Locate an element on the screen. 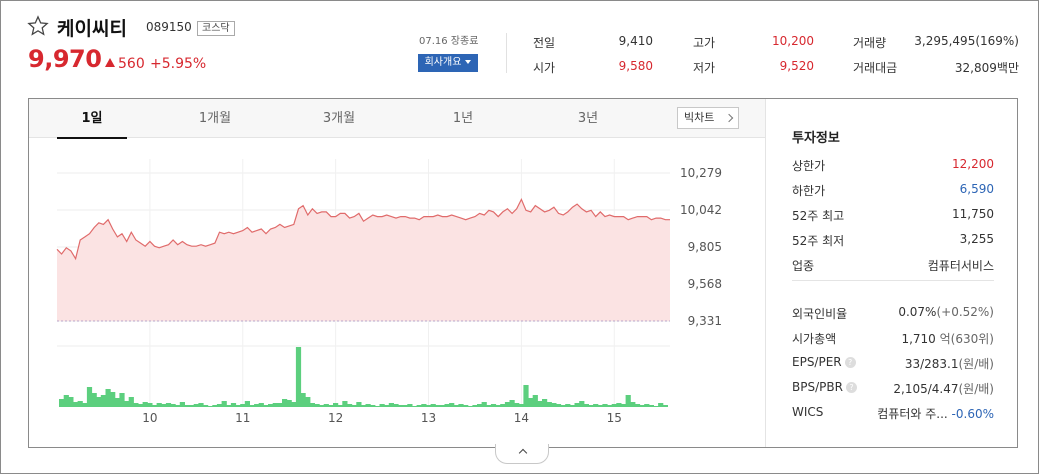 The width and height of the screenshot is (1039, 474). collapse-toggle-button is located at coordinates (522, 454).